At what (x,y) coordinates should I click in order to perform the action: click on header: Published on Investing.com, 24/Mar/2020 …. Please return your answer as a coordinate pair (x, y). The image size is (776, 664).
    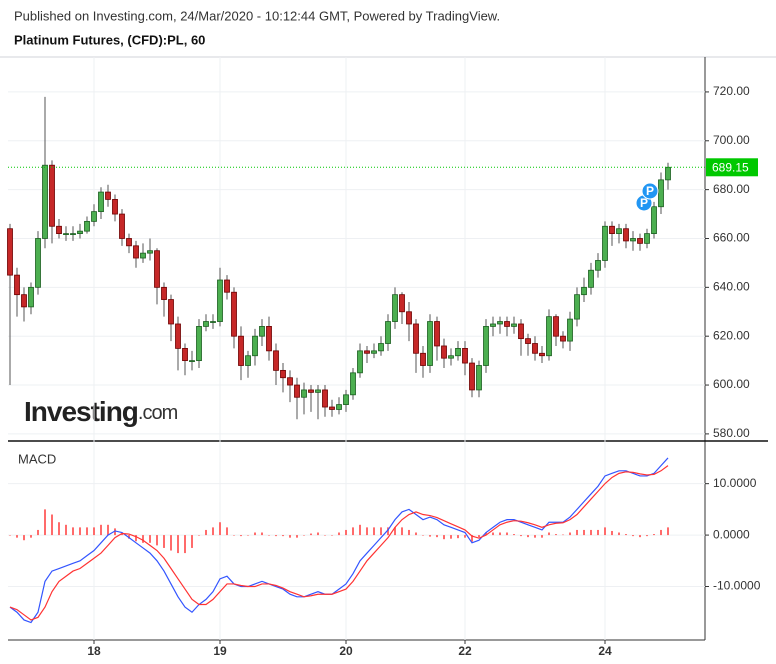
    Looking at the image, I should click on (257, 15).